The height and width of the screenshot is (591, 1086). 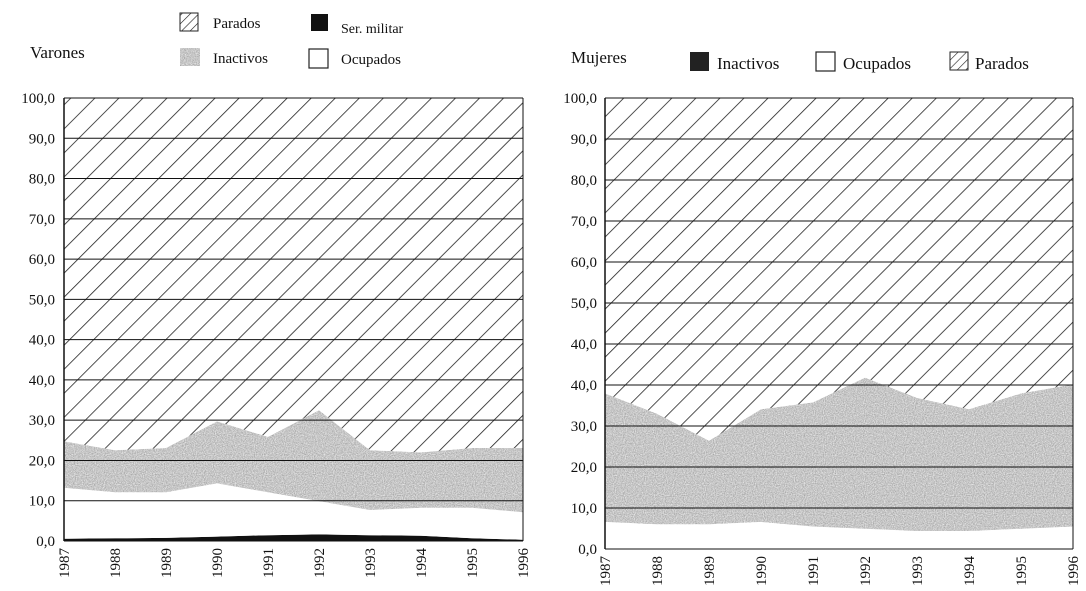 What do you see at coordinates (372, 29) in the screenshot?
I see `legend-label: Ser. militar` at bounding box center [372, 29].